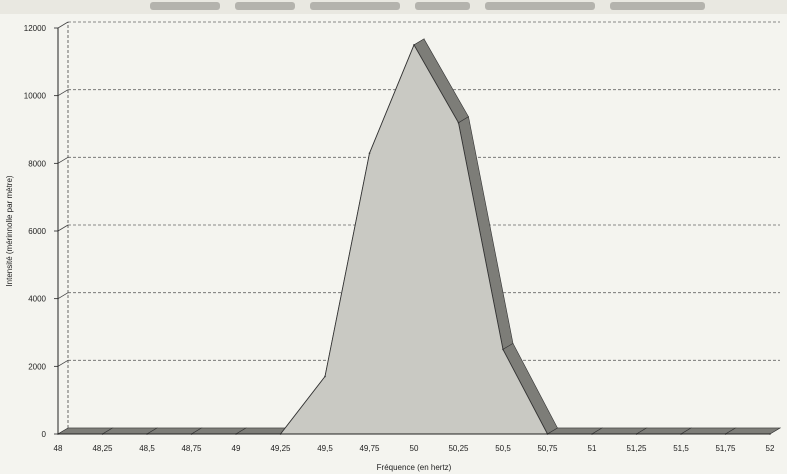 This screenshot has width=787, height=474. Describe the element at coordinates (592, 448) in the screenshot. I see `x-tick-label: 51` at that location.